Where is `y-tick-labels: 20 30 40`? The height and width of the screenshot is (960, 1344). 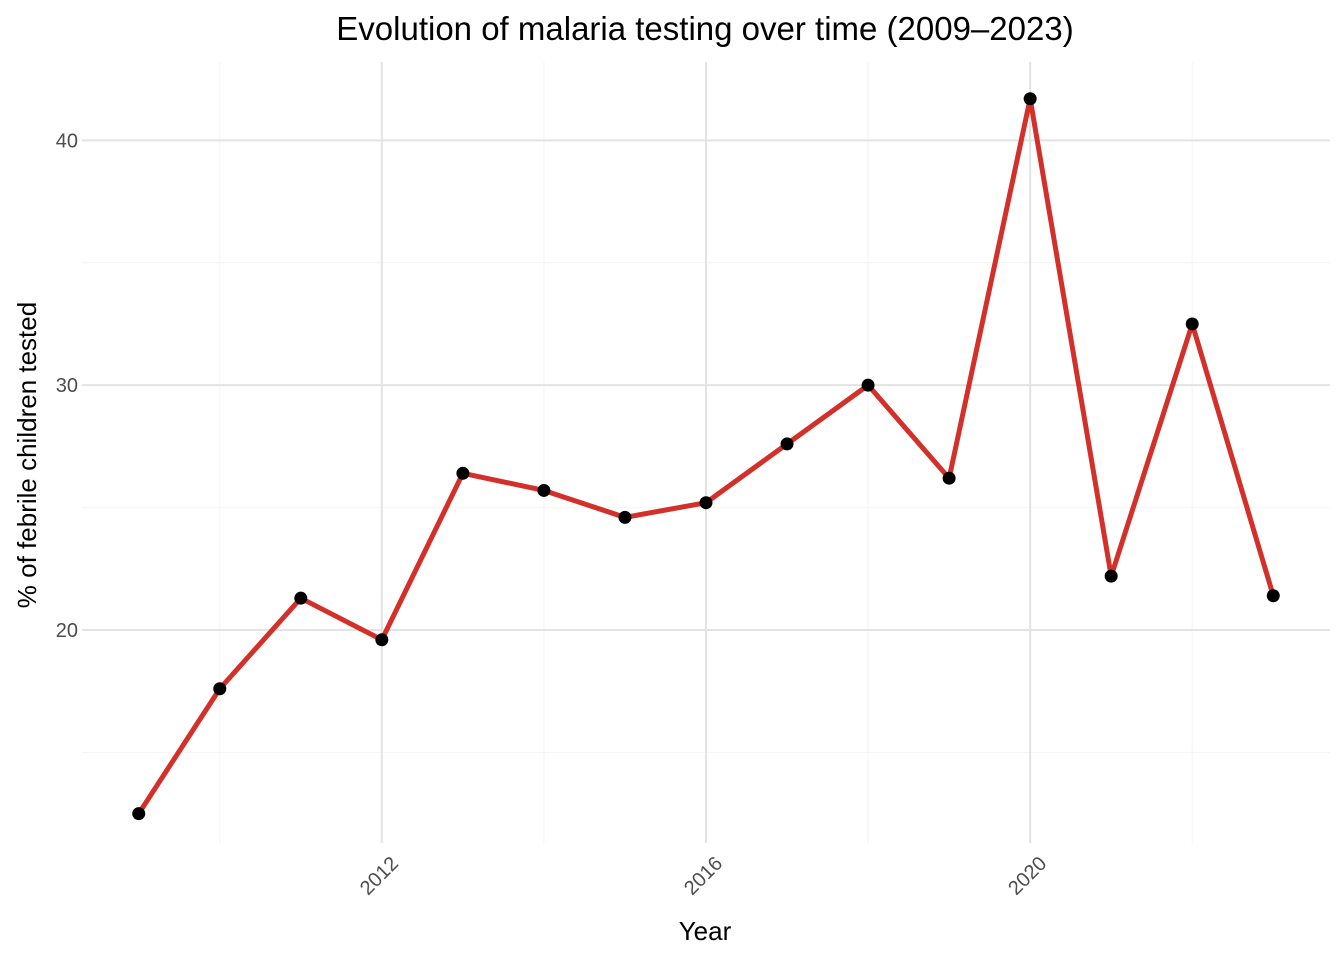 y-tick-labels: 20 30 40 is located at coordinates (67, 386).